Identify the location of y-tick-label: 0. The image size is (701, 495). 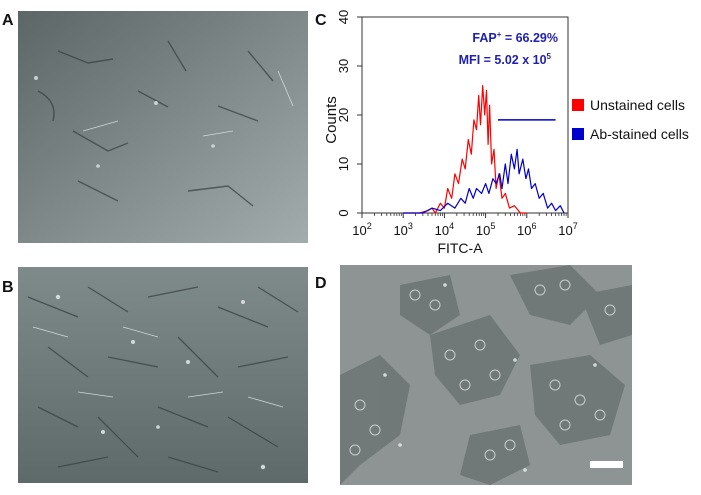
(343, 212).